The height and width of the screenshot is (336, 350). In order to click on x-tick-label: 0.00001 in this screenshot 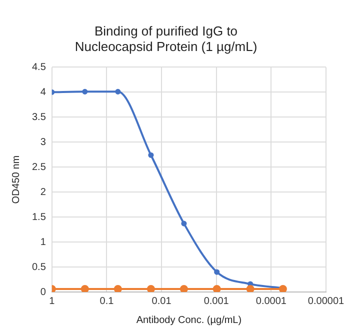, I will do `click(326, 301)`.